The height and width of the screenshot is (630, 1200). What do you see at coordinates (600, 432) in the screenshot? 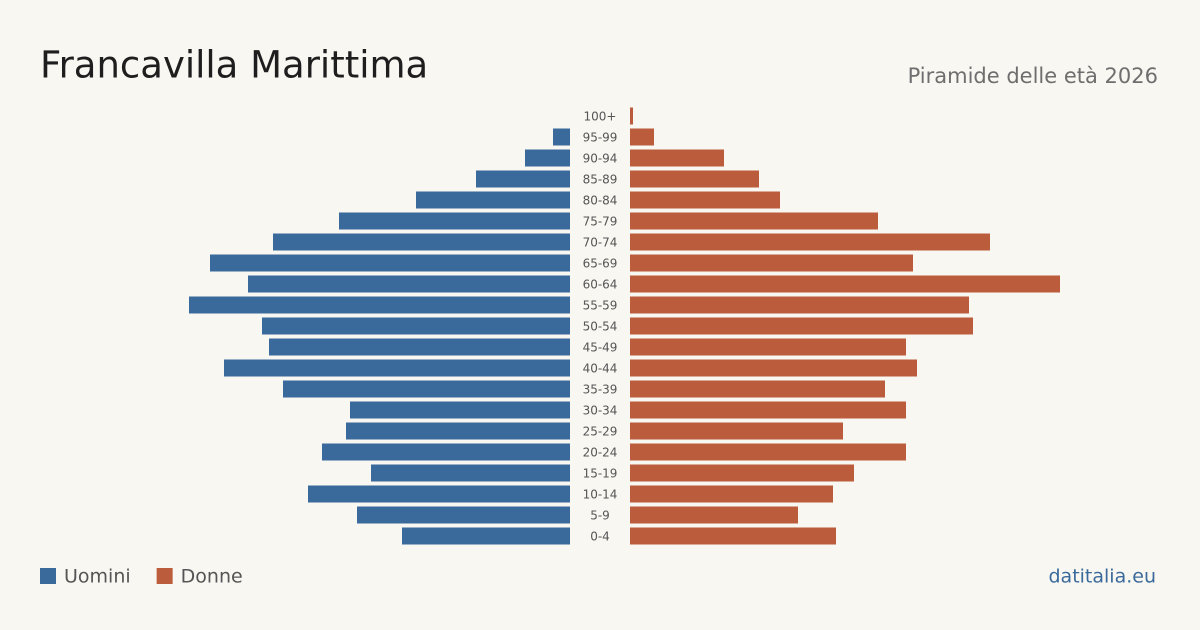
I see `age-label: 25-29` at bounding box center [600, 432].